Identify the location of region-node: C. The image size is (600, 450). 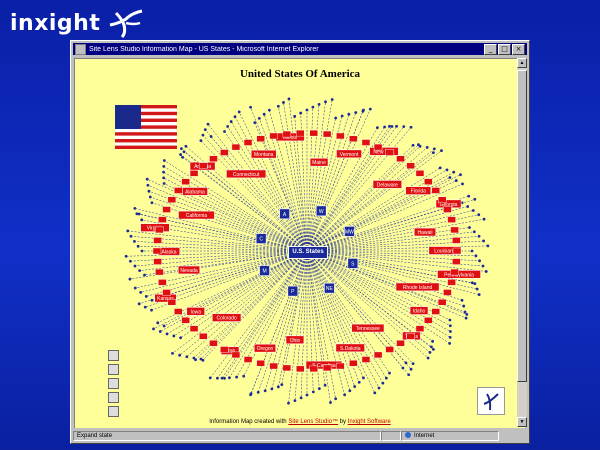
(261, 238).